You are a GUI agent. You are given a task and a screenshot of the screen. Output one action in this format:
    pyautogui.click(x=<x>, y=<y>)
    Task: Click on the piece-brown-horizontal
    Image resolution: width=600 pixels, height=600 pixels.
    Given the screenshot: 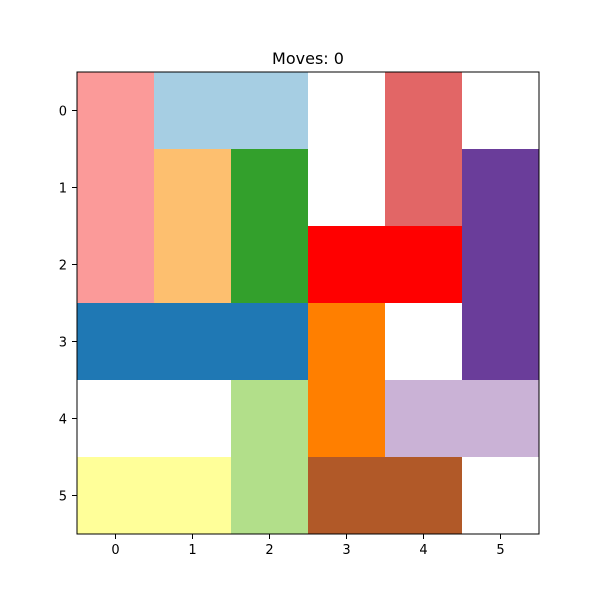 What is the action you would take?
    pyautogui.click(x=385, y=495)
    